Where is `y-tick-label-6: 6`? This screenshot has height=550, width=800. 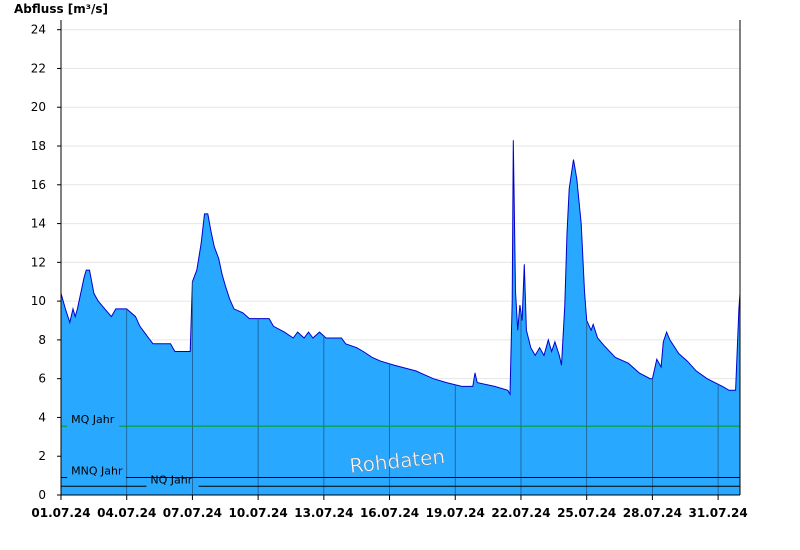
y-tick-label-6: 6 is located at coordinates (42, 379).